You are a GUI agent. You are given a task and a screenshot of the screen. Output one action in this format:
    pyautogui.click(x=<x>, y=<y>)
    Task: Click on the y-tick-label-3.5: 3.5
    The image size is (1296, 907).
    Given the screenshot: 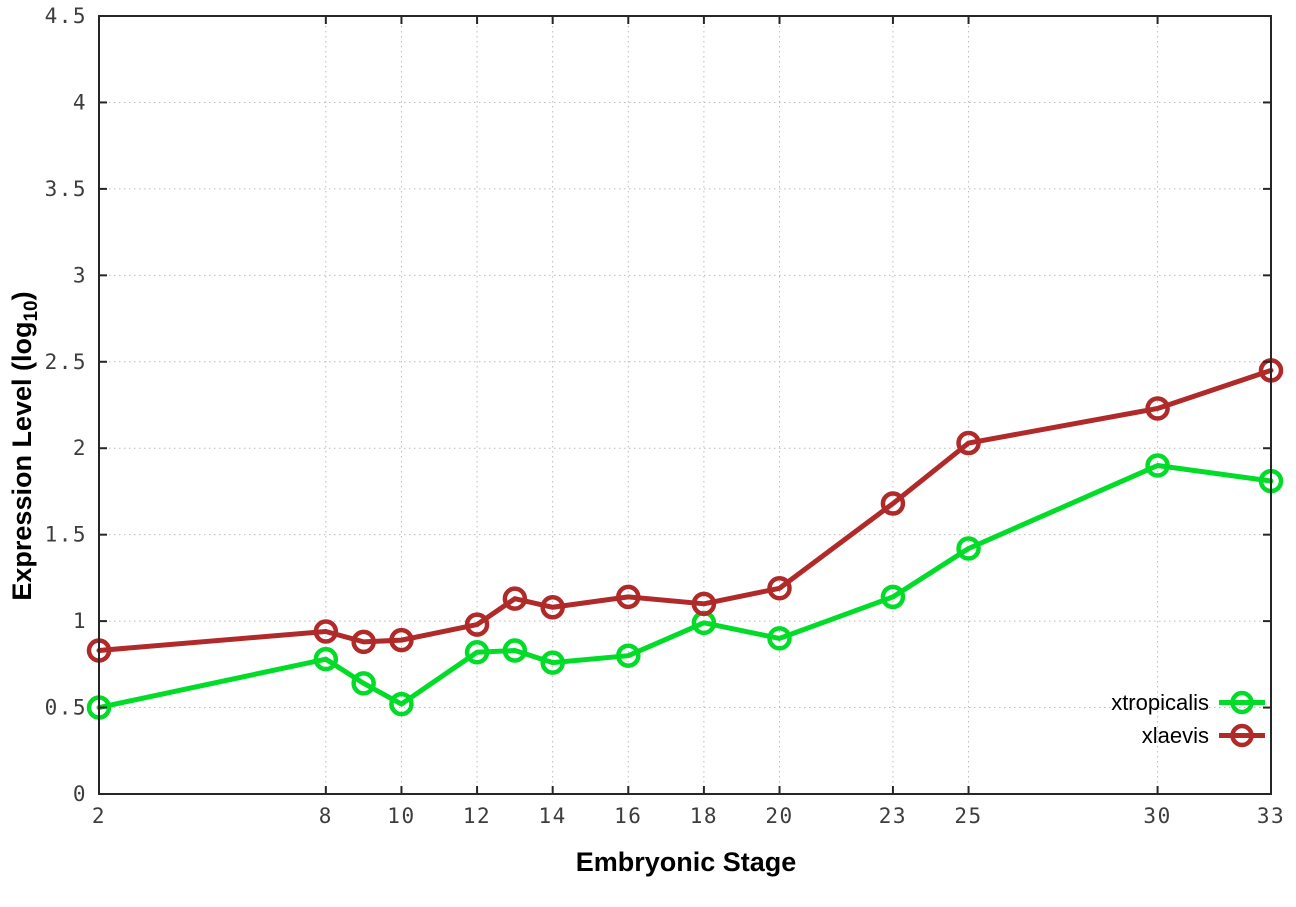 What is the action you would take?
    pyautogui.click(x=66, y=189)
    